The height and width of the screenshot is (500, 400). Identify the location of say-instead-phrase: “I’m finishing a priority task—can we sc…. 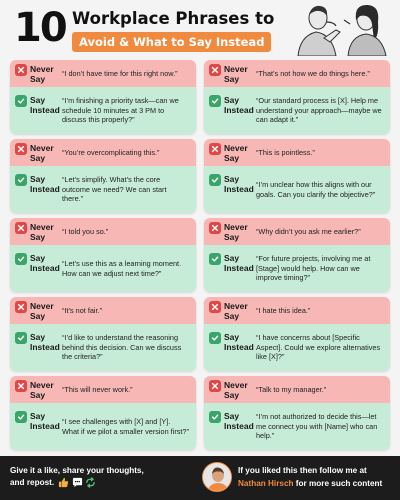
(120, 110).